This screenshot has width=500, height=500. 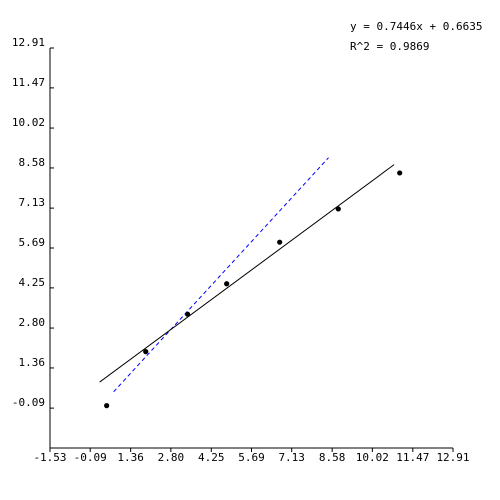 What do you see at coordinates (412, 457) in the screenshot?
I see `x-tick-label: 11.47` at bounding box center [412, 457].